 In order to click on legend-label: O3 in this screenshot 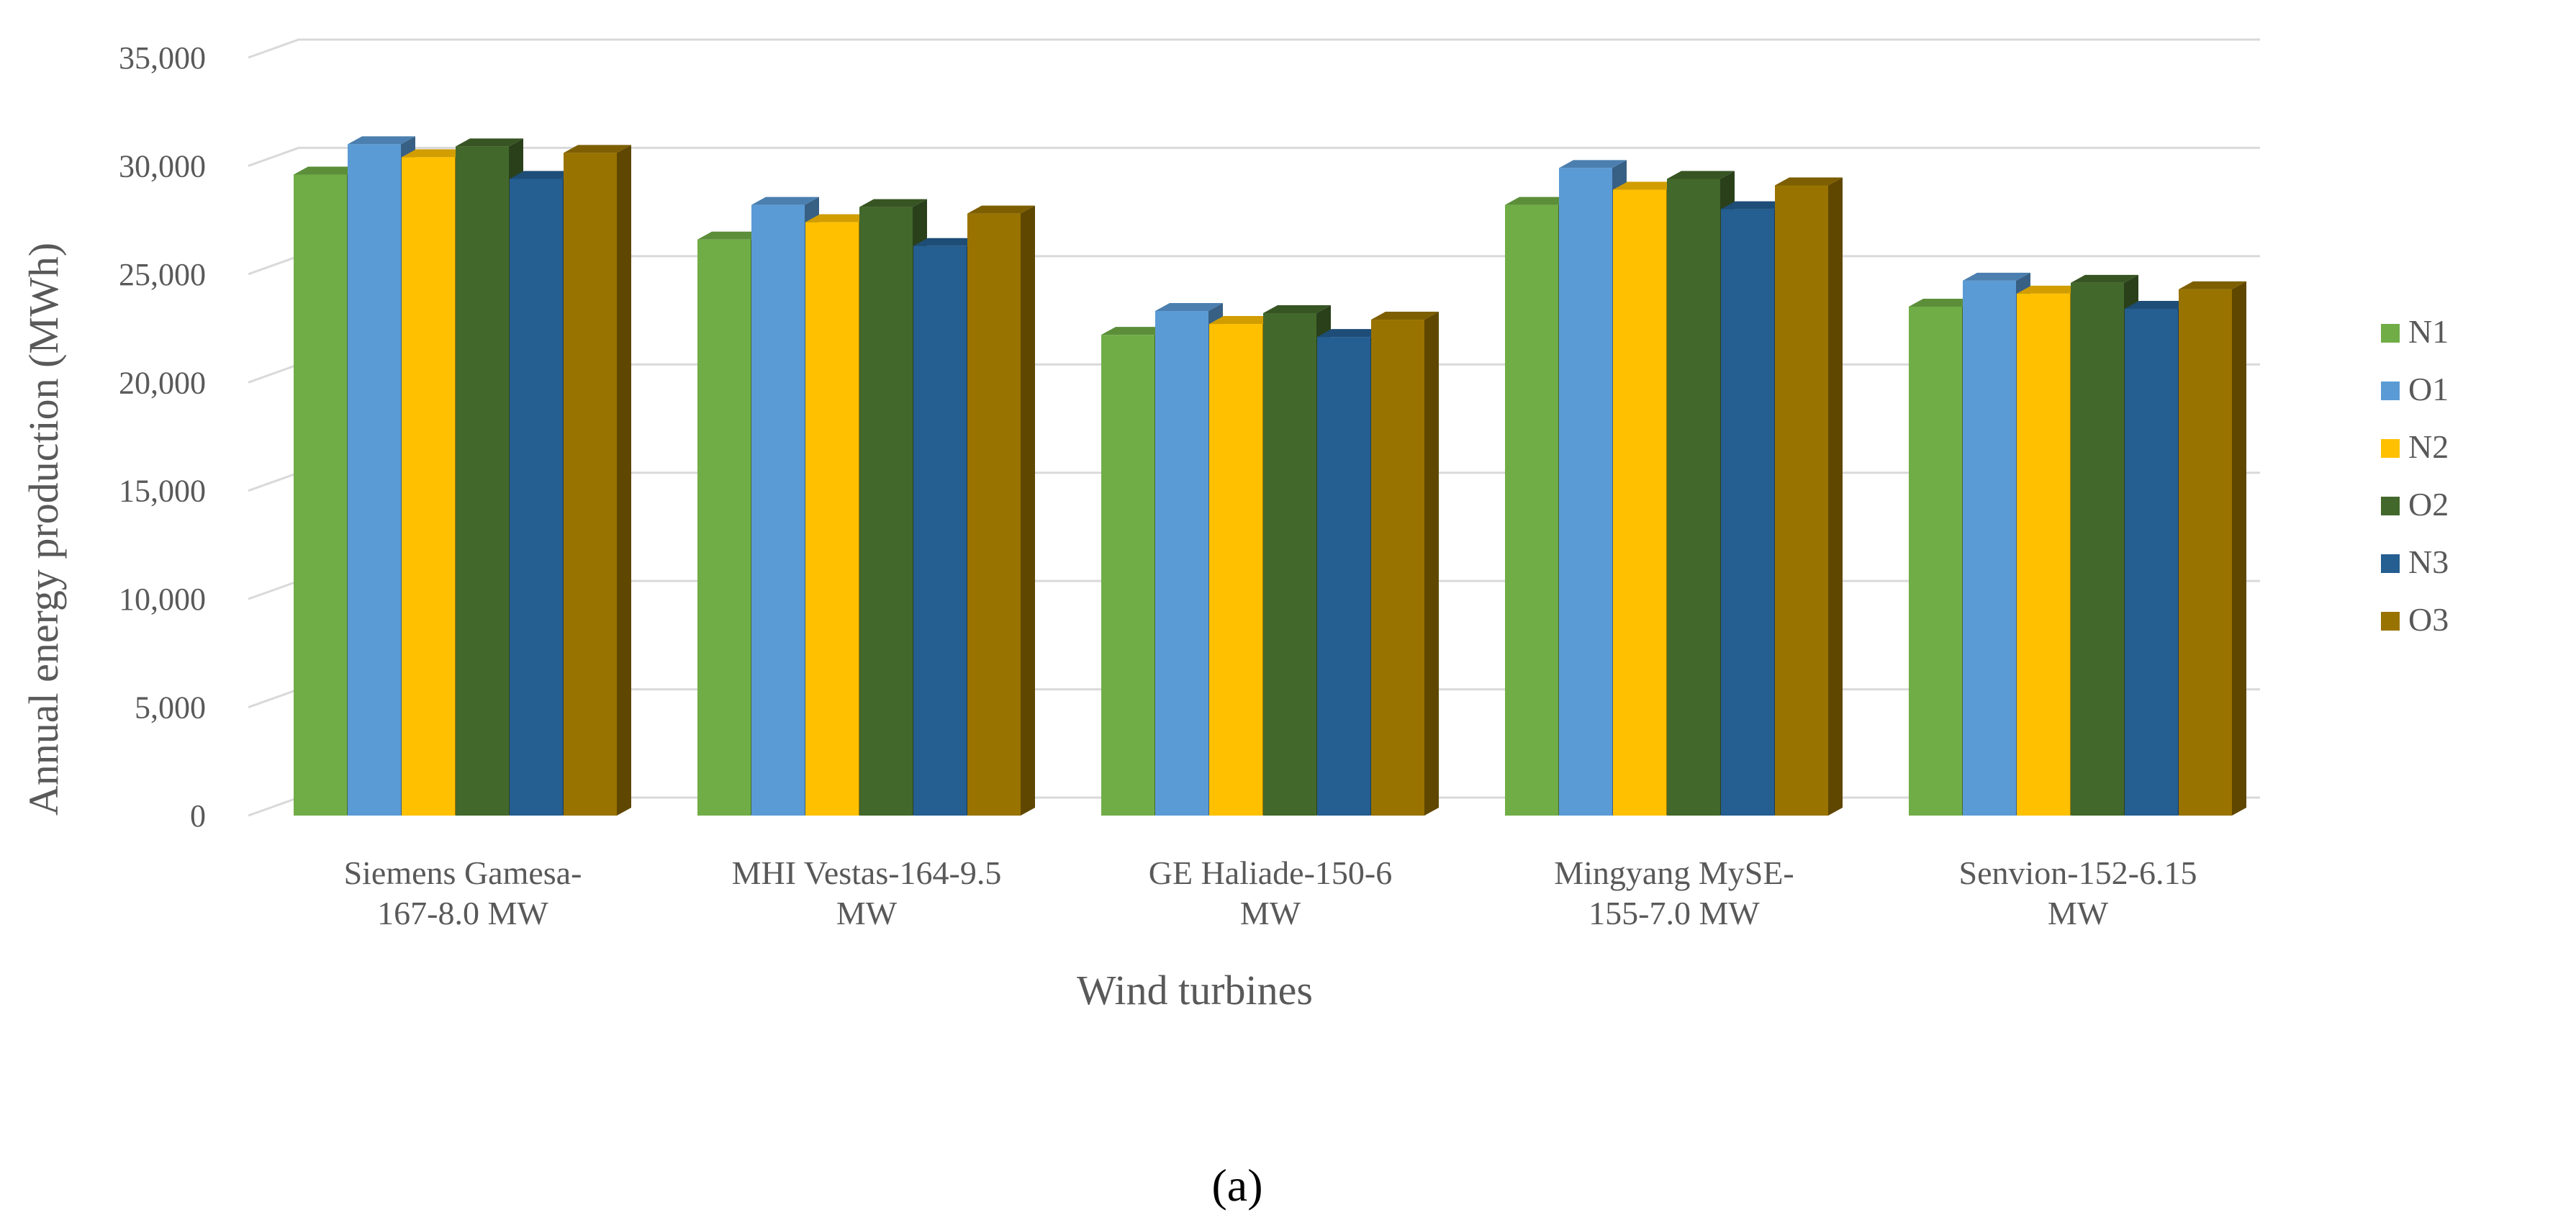, I will do `click(2428, 619)`.